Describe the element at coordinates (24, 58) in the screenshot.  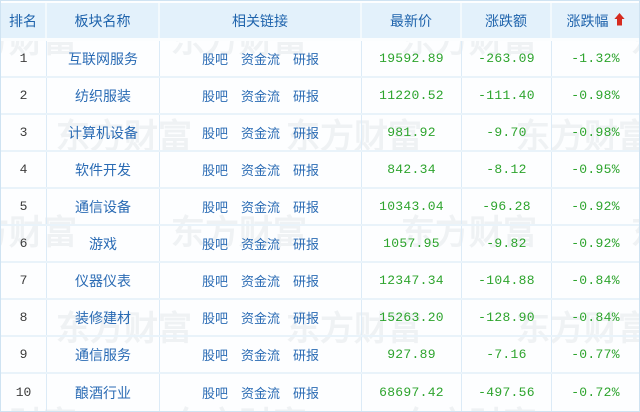
I see `rank-cell: 1` at that location.